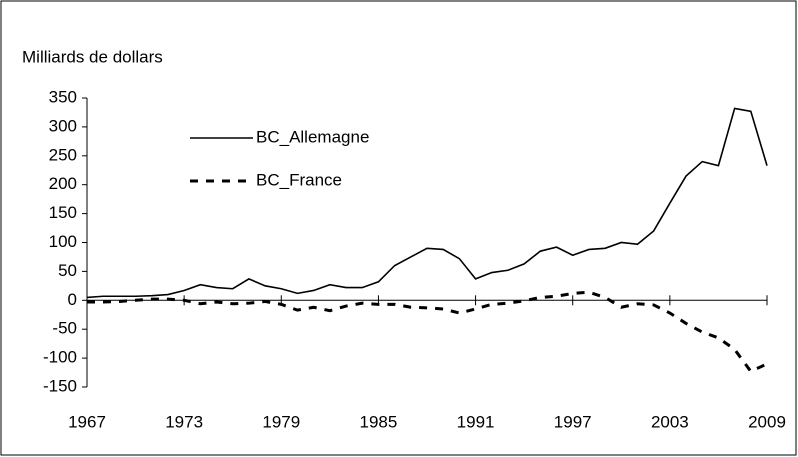  What do you see at coordinates (63, 183) in the screenshot?
I see `y-tick-label: 200` at bounding box center [63, 183].